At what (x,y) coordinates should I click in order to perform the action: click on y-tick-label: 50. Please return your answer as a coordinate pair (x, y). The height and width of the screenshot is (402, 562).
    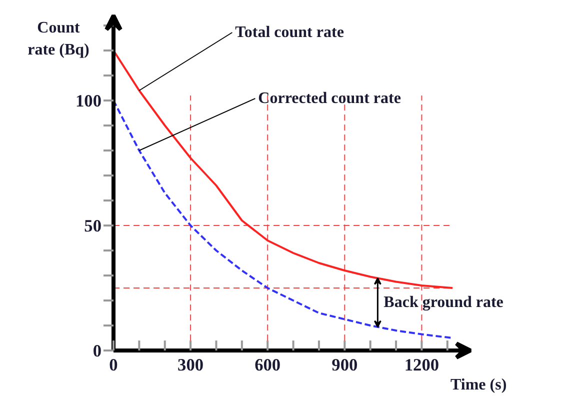
    Looking at the image, I should click on (93, 226).